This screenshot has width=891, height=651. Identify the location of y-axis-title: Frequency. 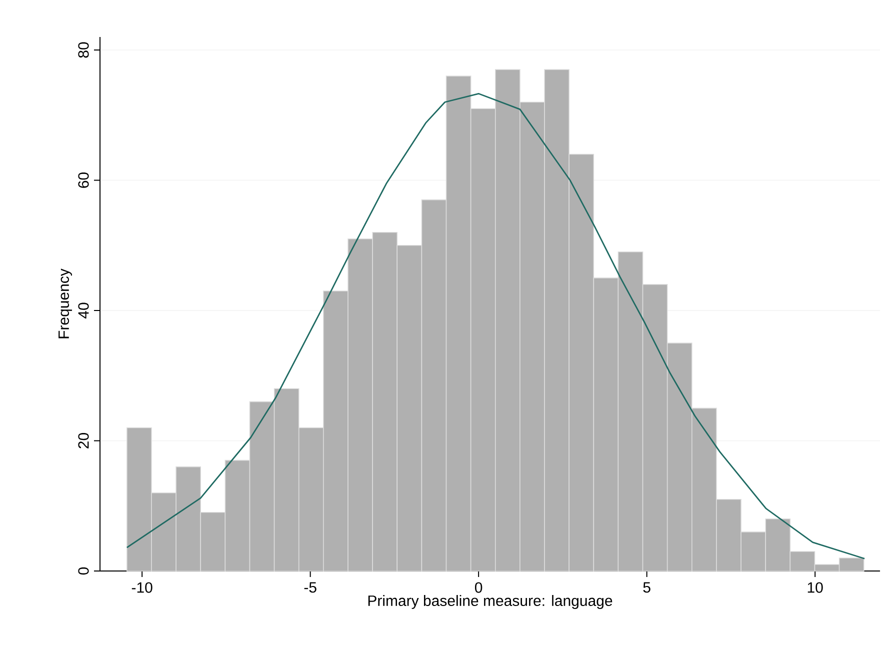
(65, 303).